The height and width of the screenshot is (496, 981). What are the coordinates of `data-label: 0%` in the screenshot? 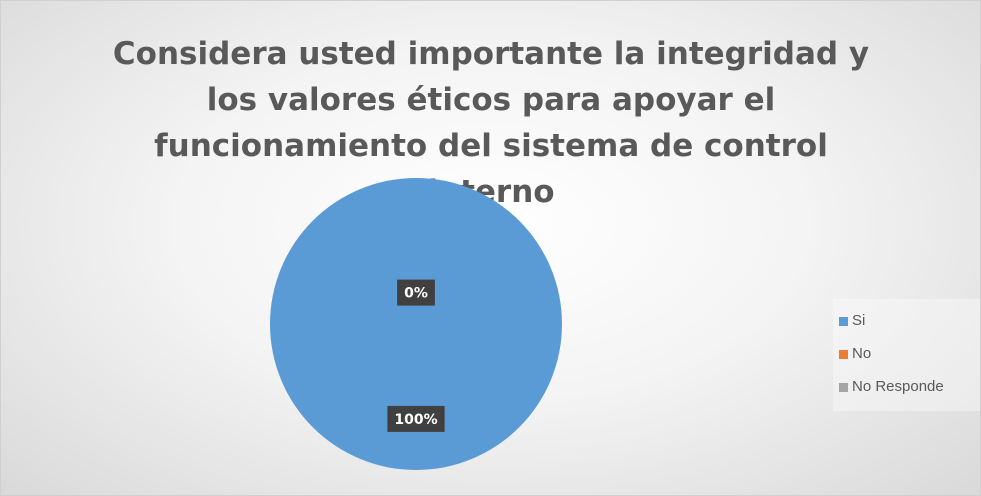 It's located at (416, 292).